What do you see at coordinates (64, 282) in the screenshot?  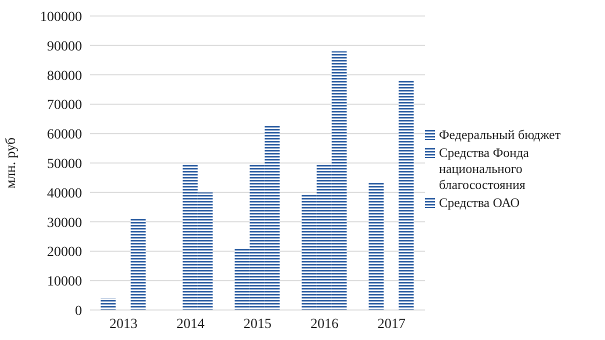 I see `y-tick-label: 10000` at bounding box center [64, 282].